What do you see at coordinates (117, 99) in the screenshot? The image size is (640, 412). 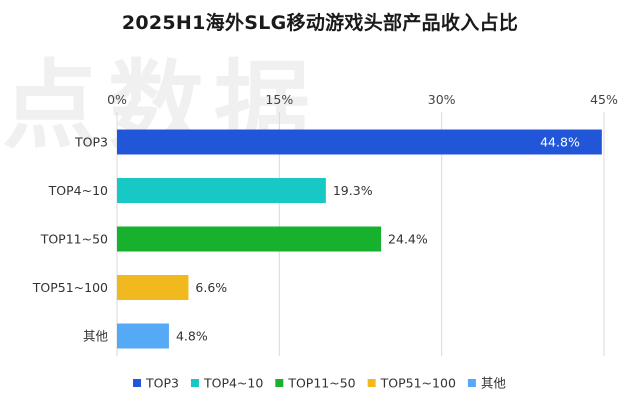 I see `x-tick-label: 0%` at bounding box center [117, 99].